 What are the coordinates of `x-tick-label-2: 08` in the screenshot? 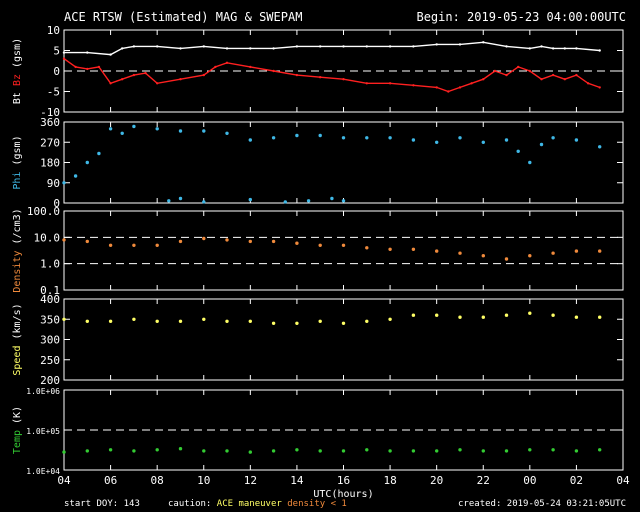 It's located at (157, 480).